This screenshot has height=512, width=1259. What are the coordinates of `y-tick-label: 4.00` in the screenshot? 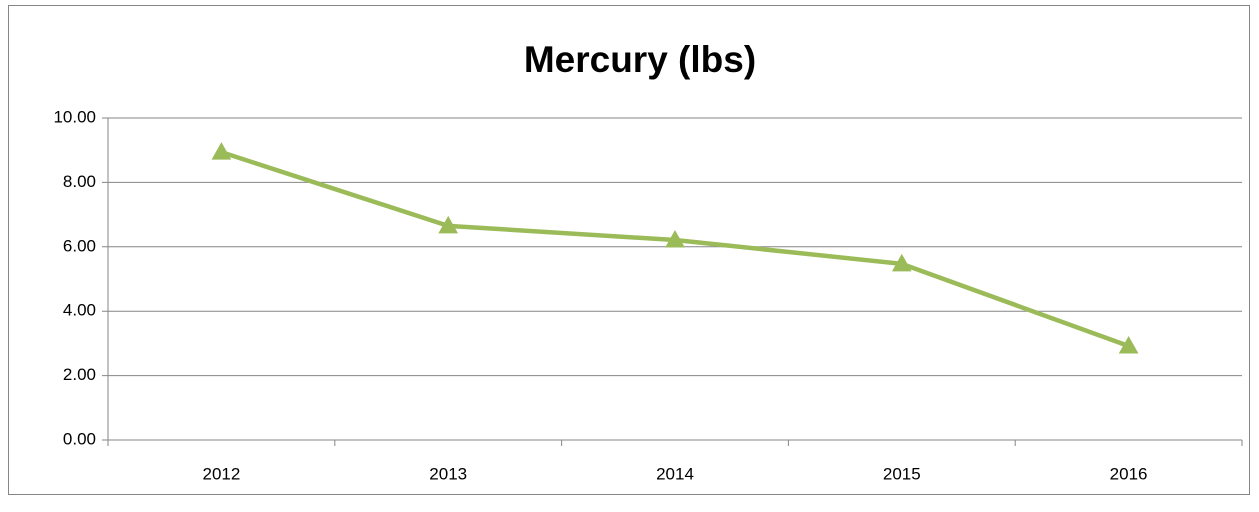 It's located at (79, 310).